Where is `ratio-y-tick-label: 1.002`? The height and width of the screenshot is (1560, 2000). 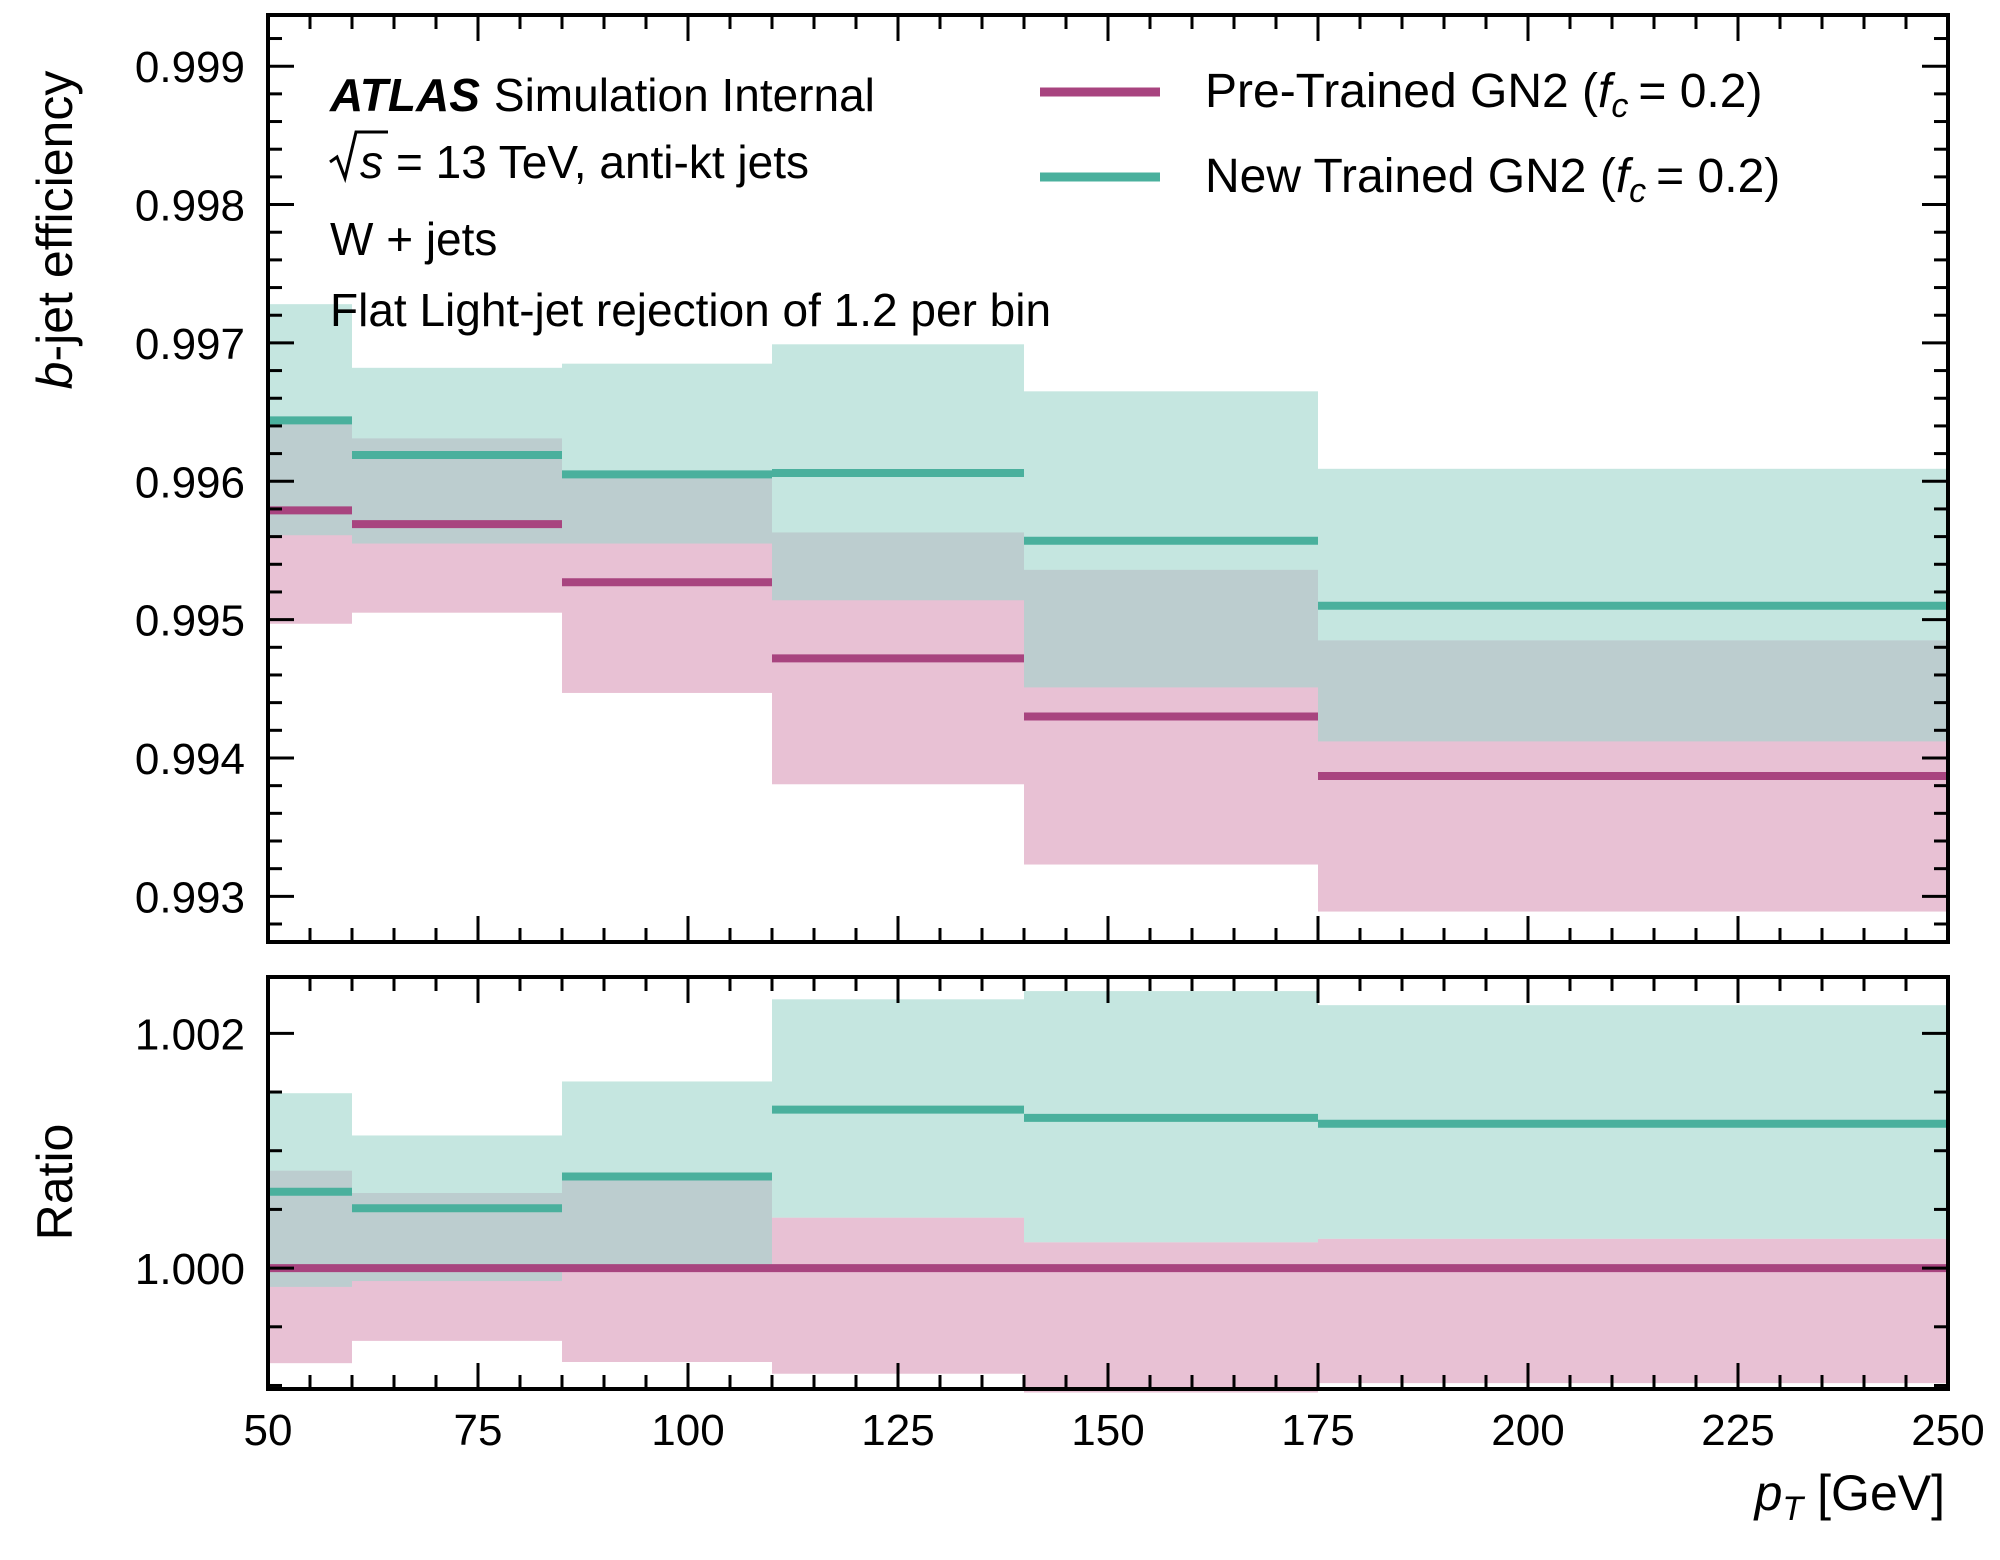 ratio-y-tick-label: 1.002 is located at coordinates (190, 1034).